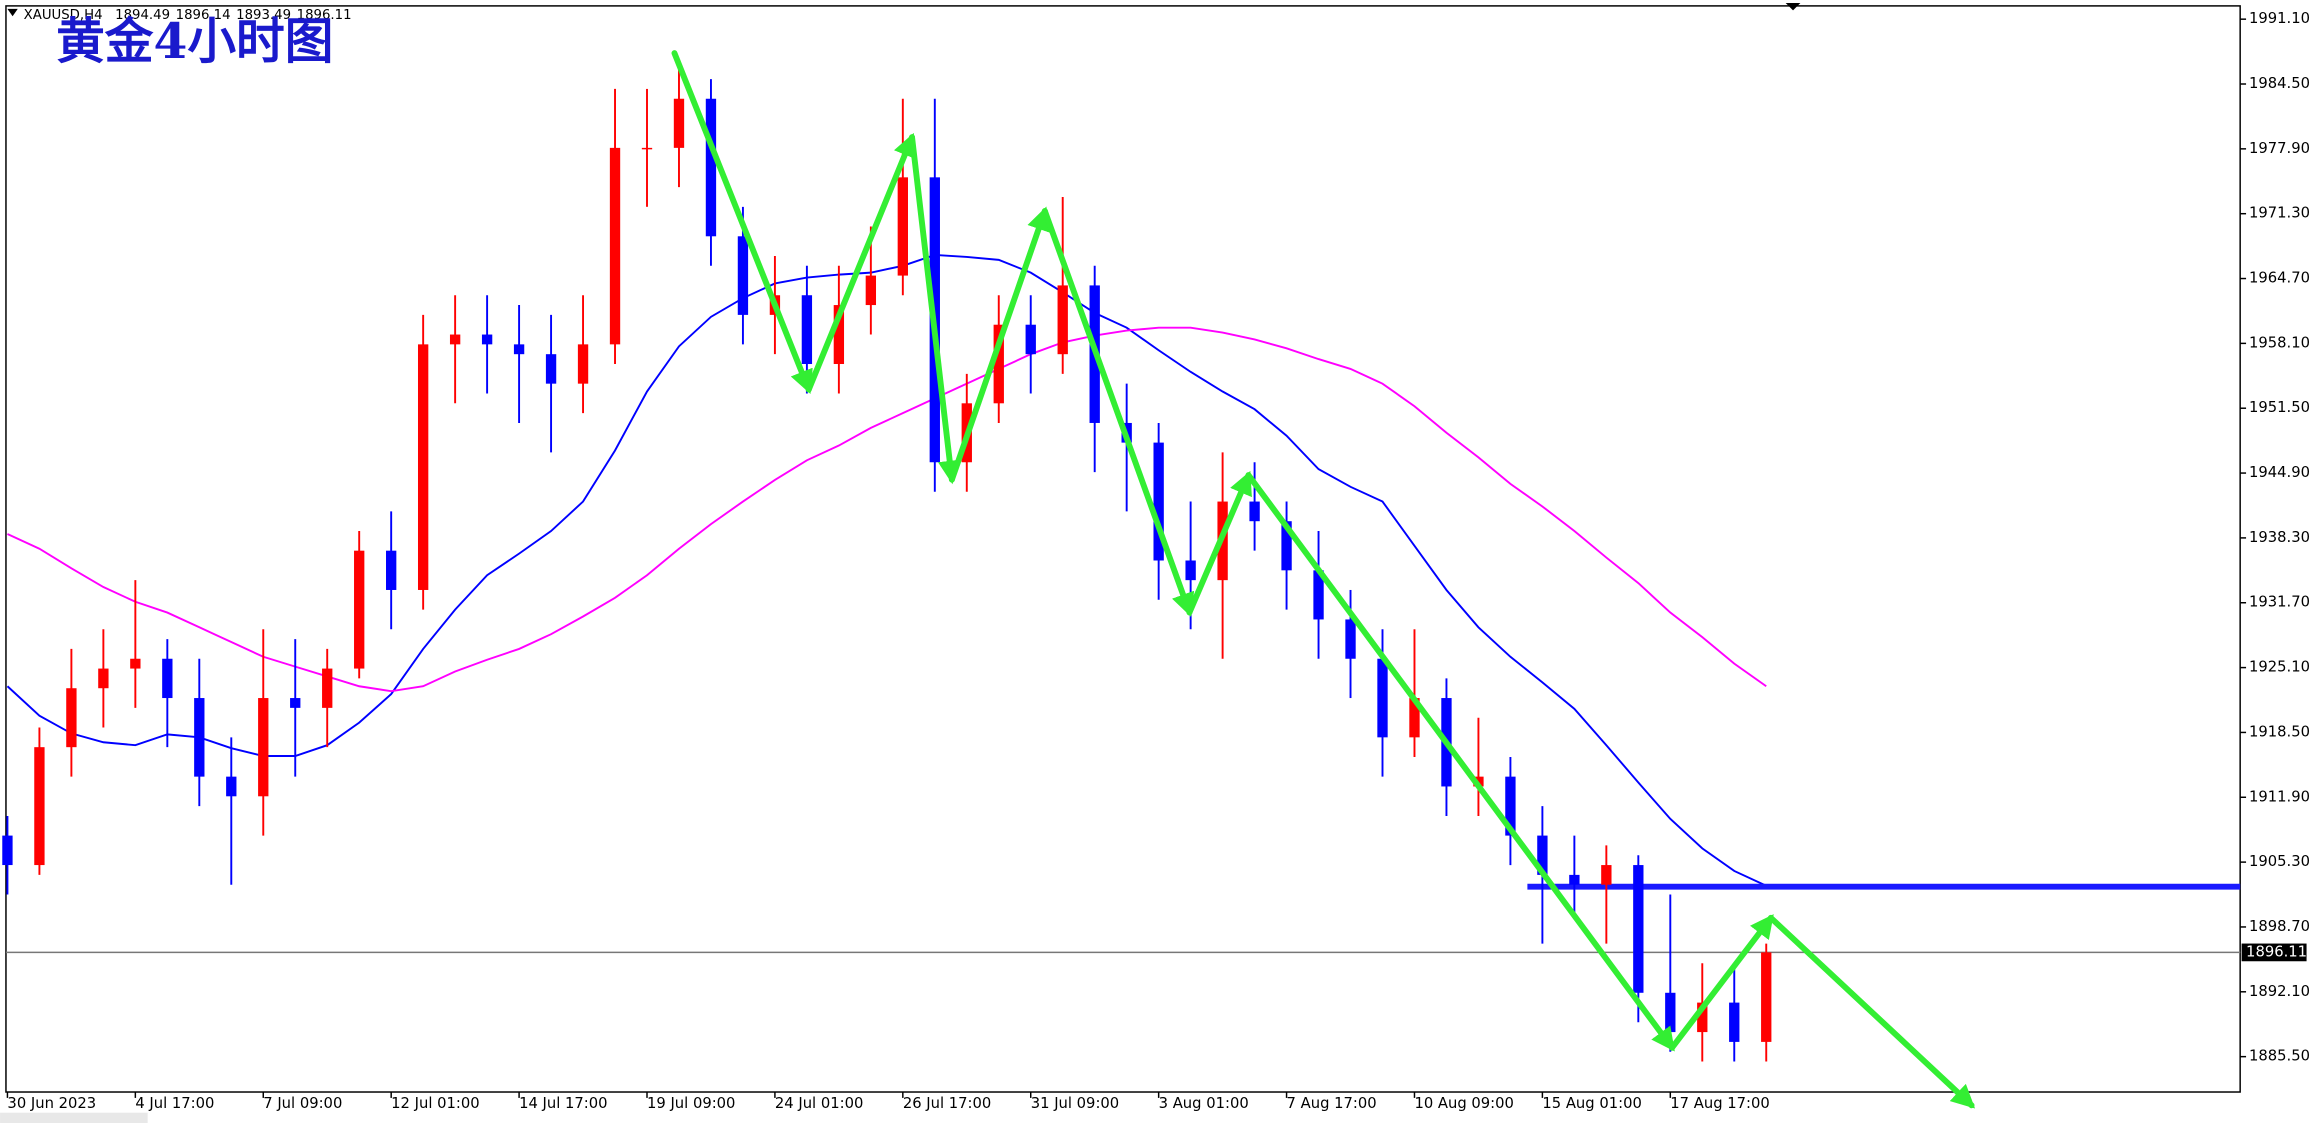 The image size is (2314, 1123). Describe the element at coordinates (1204, 1103) in the screenshot. I see `x-tick-label: 3 Aug 01:00` at that location.